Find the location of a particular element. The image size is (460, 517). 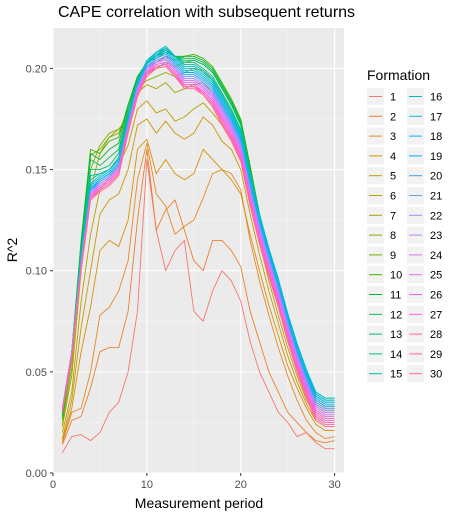

legend-label: 17 is located at coordinates (436, 117).